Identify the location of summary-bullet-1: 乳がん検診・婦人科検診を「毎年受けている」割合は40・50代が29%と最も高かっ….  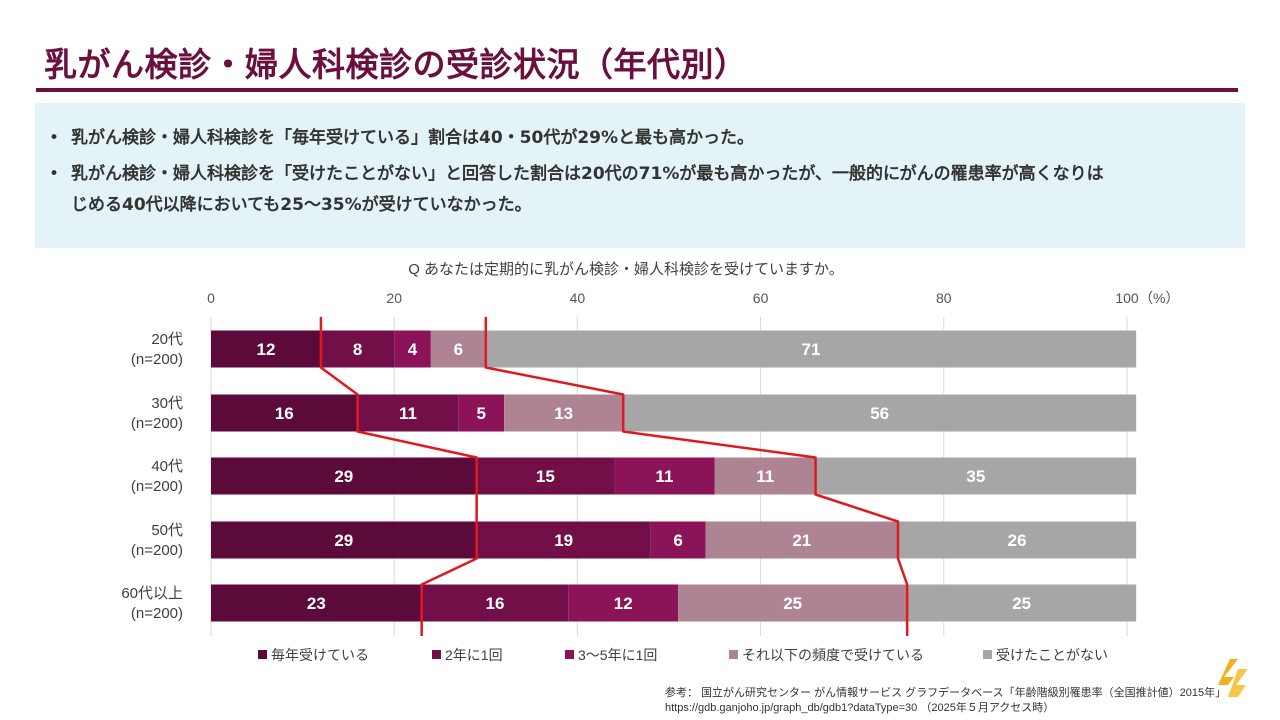
(637, 138).